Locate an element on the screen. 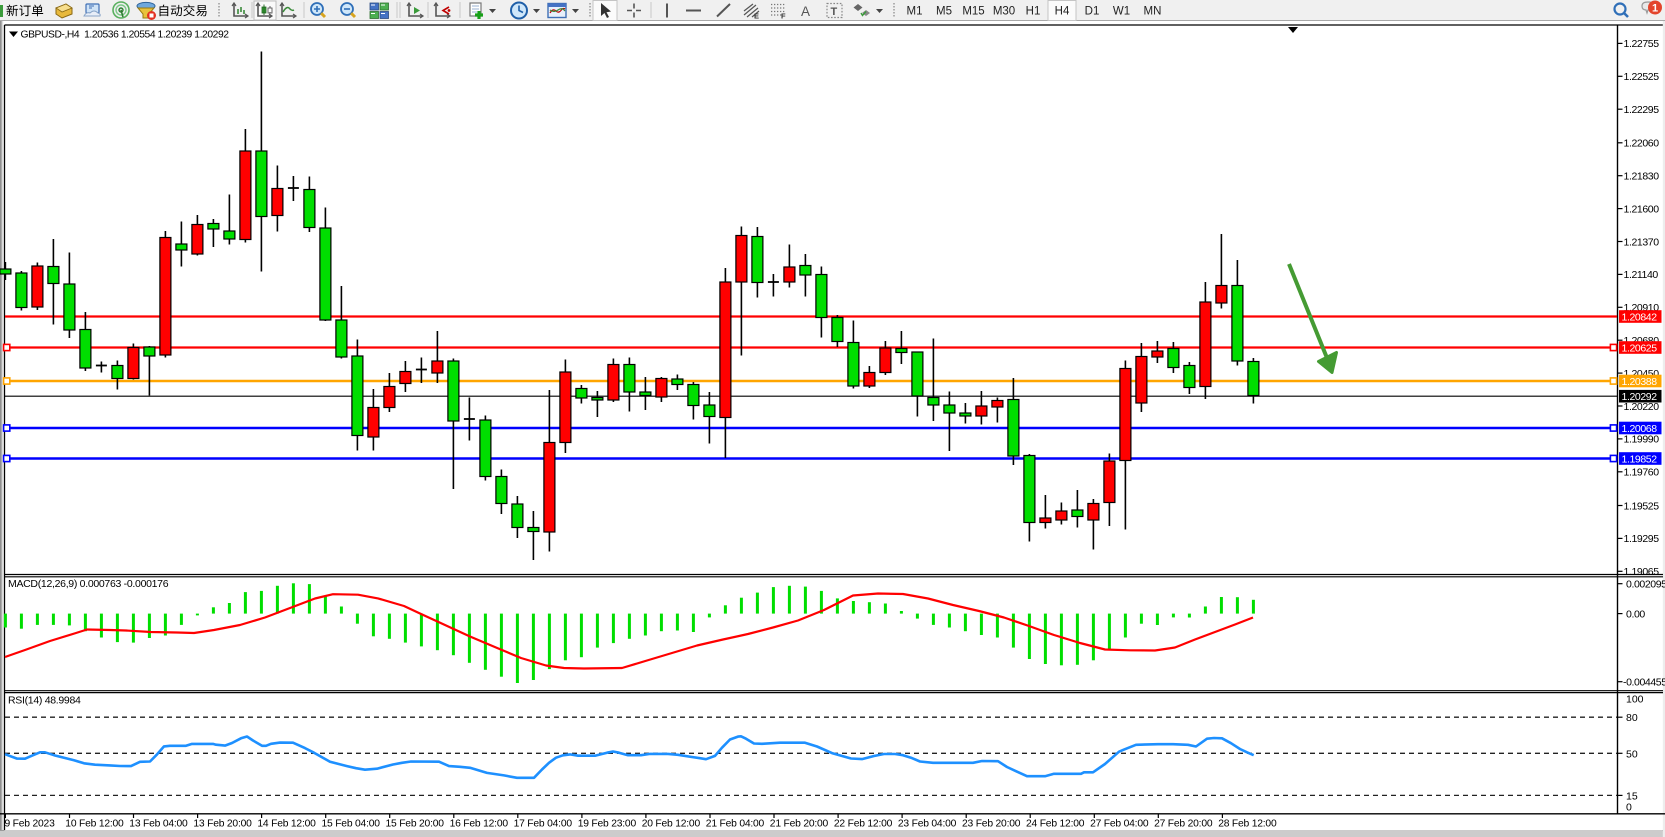 The height and width of the screenshot is (837, 1665). svg-text: 16 Feb 12:00 is located at coordinates (479, 823).